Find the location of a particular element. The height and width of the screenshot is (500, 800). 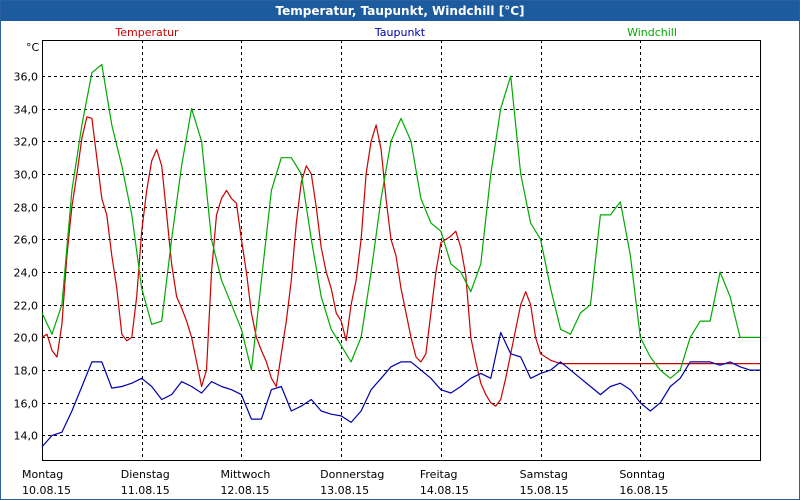

x-tick-day: Dienstag is located at coordinates (145, 474).